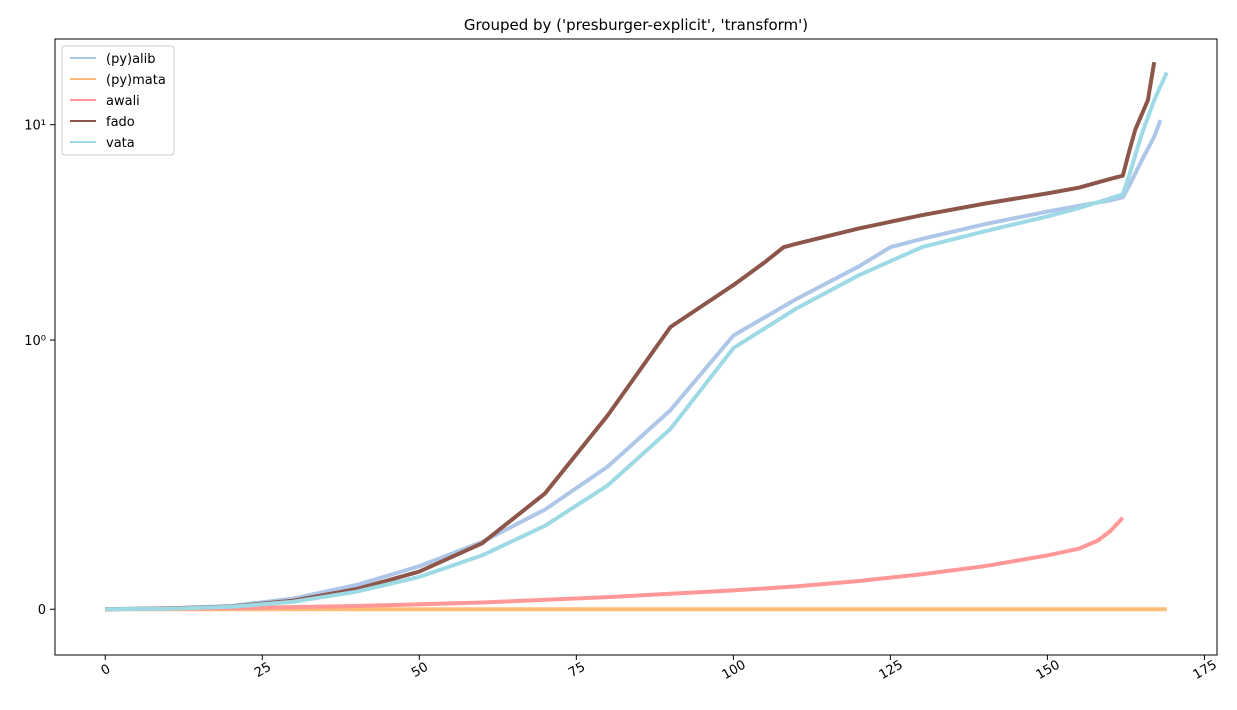 The height and width of the screenshot is (710, 1237). Describe the element at coordinates (131, 59) in the screenshot. I see `legend-label: (py)alib` at that location.